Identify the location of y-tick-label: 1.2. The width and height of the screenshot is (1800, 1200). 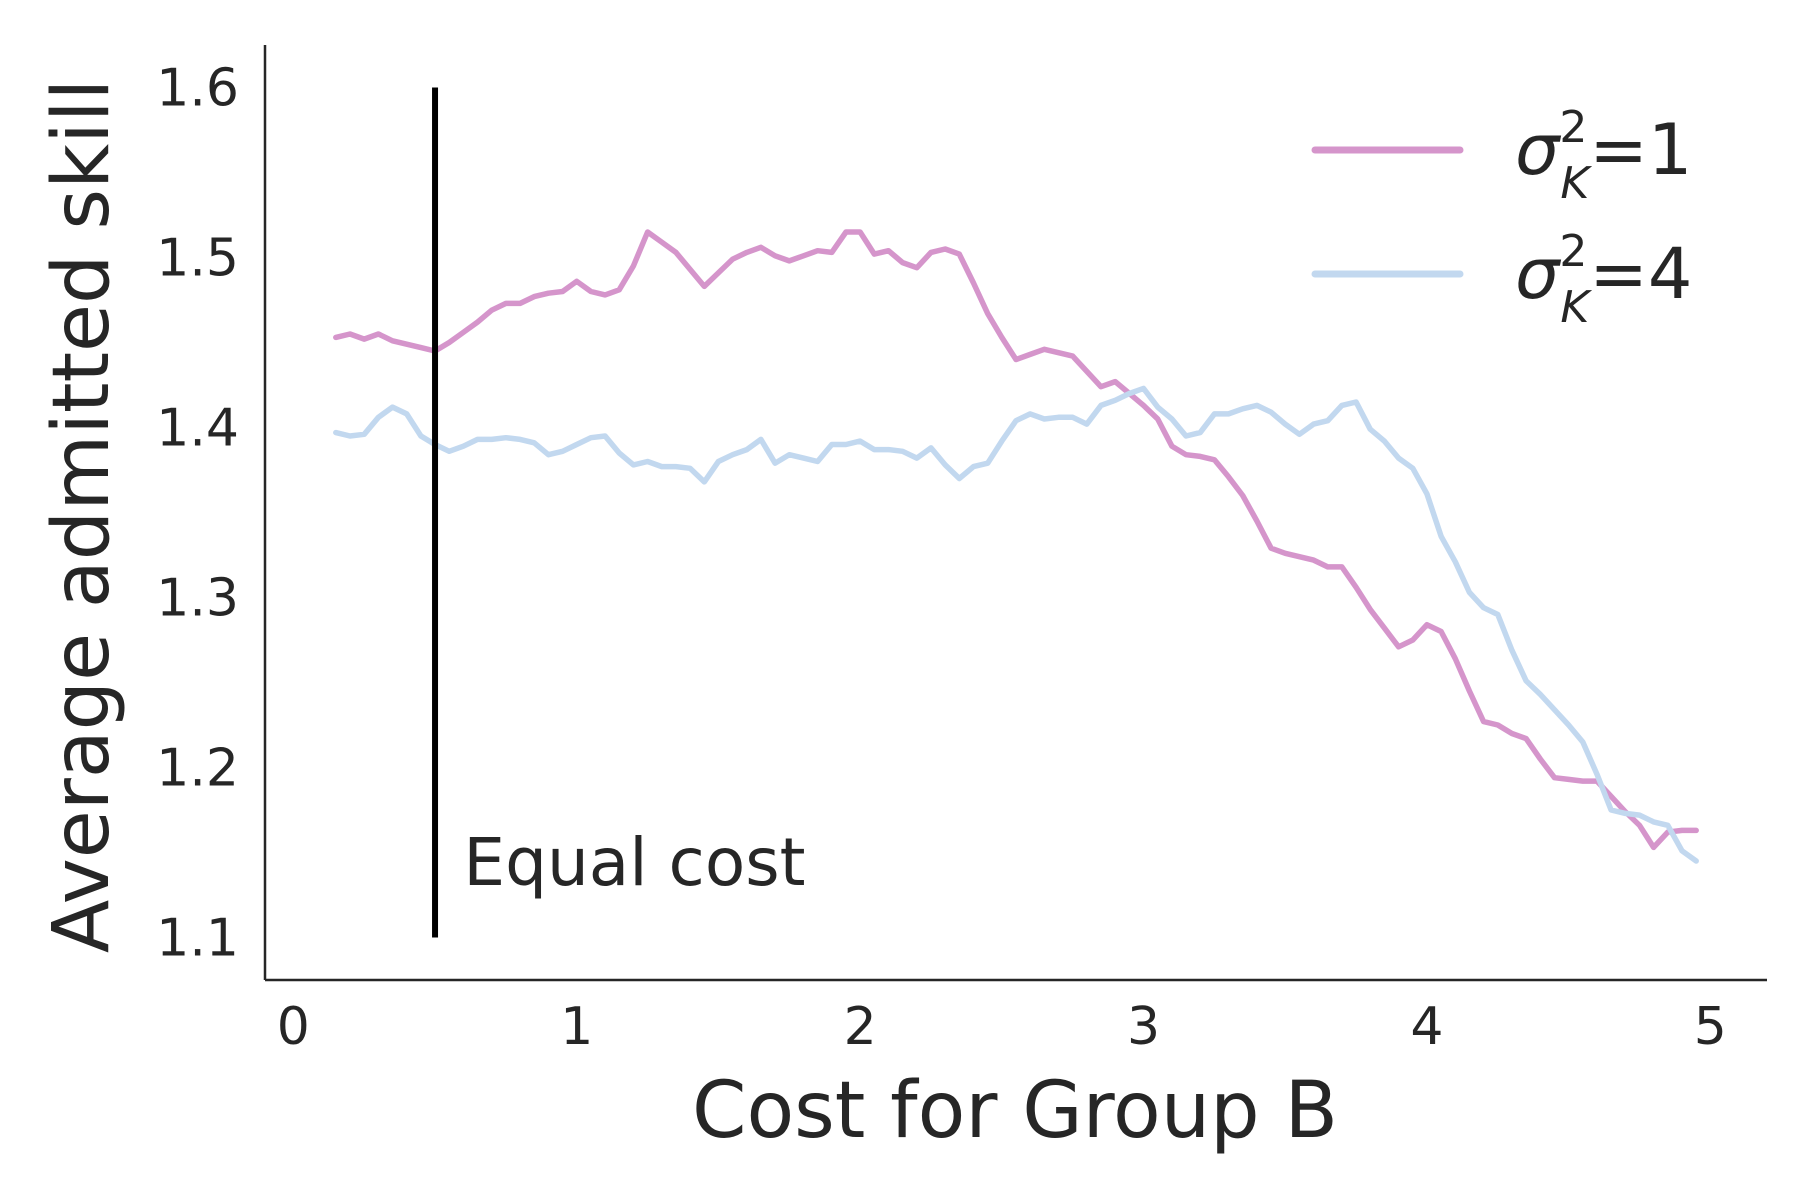
(197, 769).